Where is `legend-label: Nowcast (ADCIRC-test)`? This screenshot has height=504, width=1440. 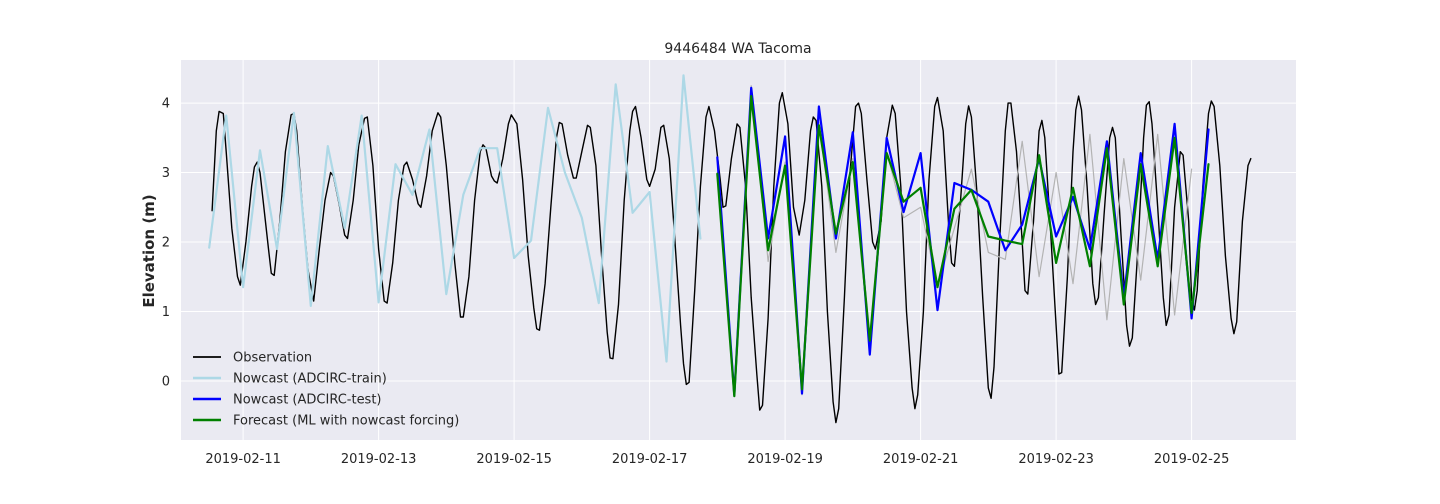
legend-label: Nowcast (ADCIRC-test) is located at coordinates (307, 400).